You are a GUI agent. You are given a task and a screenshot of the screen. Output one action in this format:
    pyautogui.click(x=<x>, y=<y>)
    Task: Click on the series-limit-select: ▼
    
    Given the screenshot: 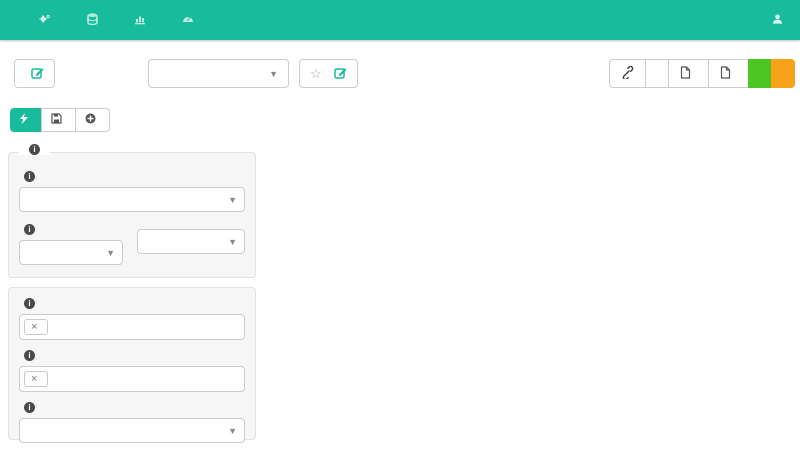 What is the action you would take?
    pyautogui.click(x=132, y=430)
    